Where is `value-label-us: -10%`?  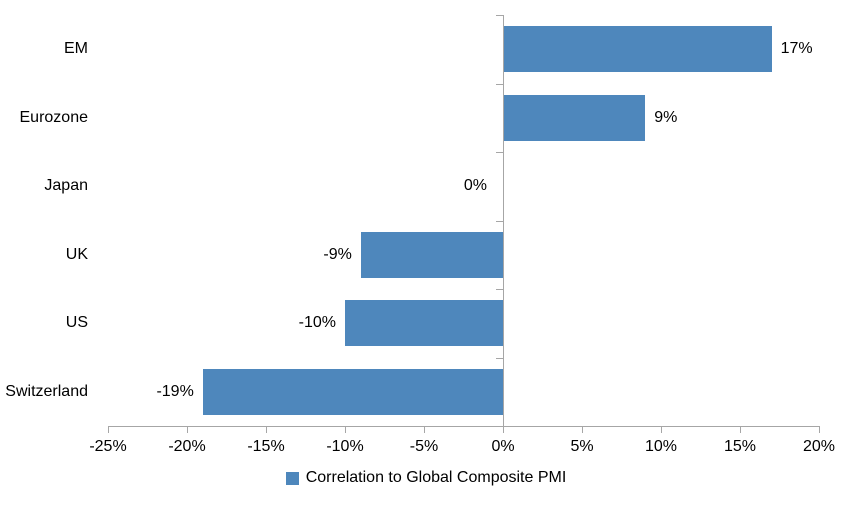 value-label-us: -10% is located at coordinates (317, 323).